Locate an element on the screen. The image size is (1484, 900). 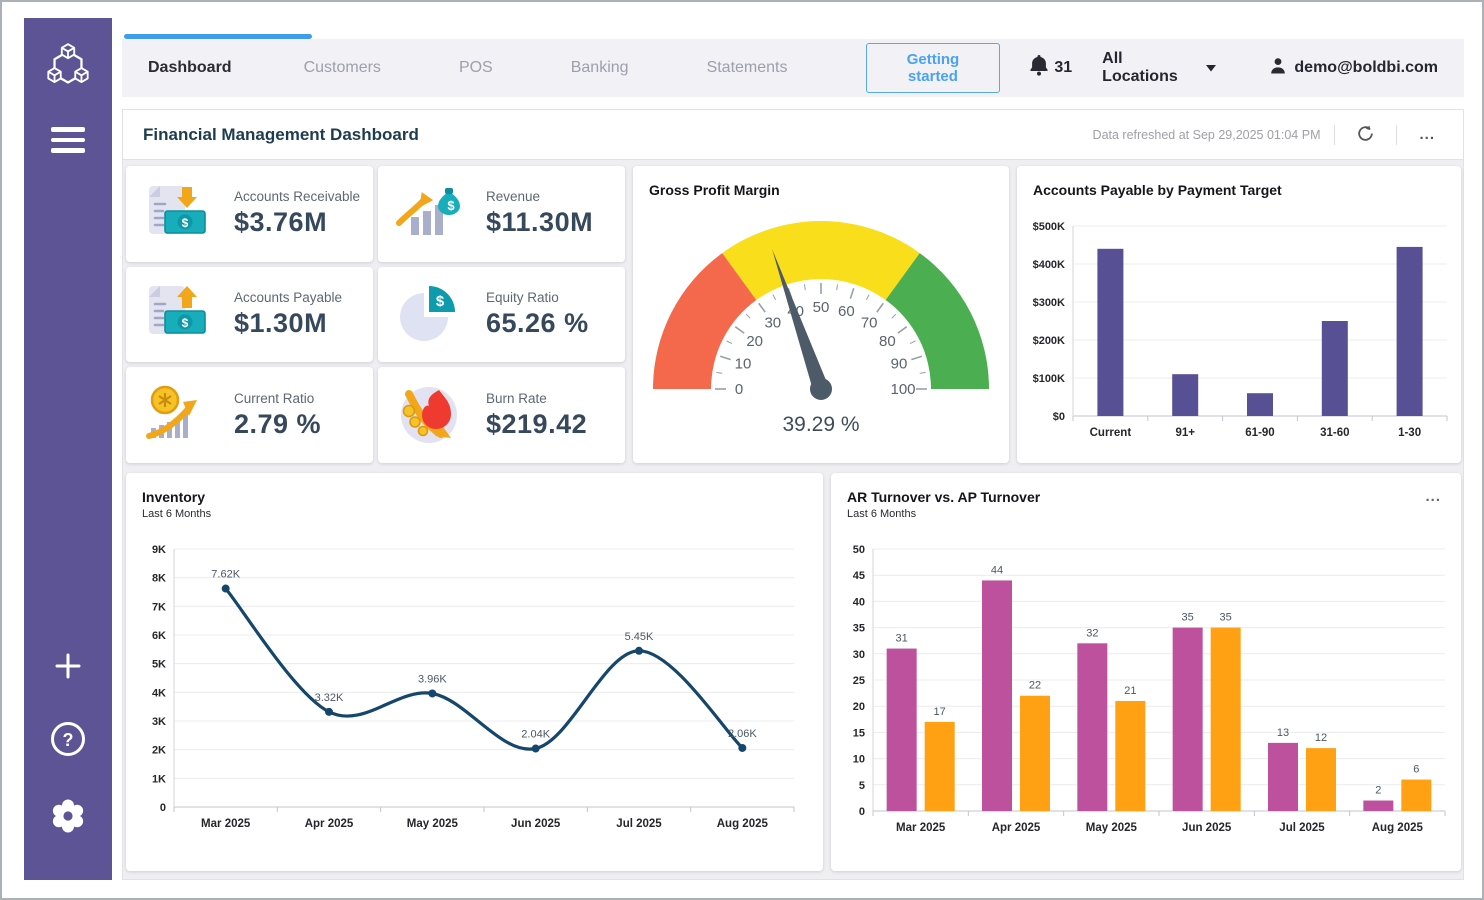
data-refreshed-text: Data refreshed at Sep 29,2025 01:04 PM is located at coordinates (1206, 134).